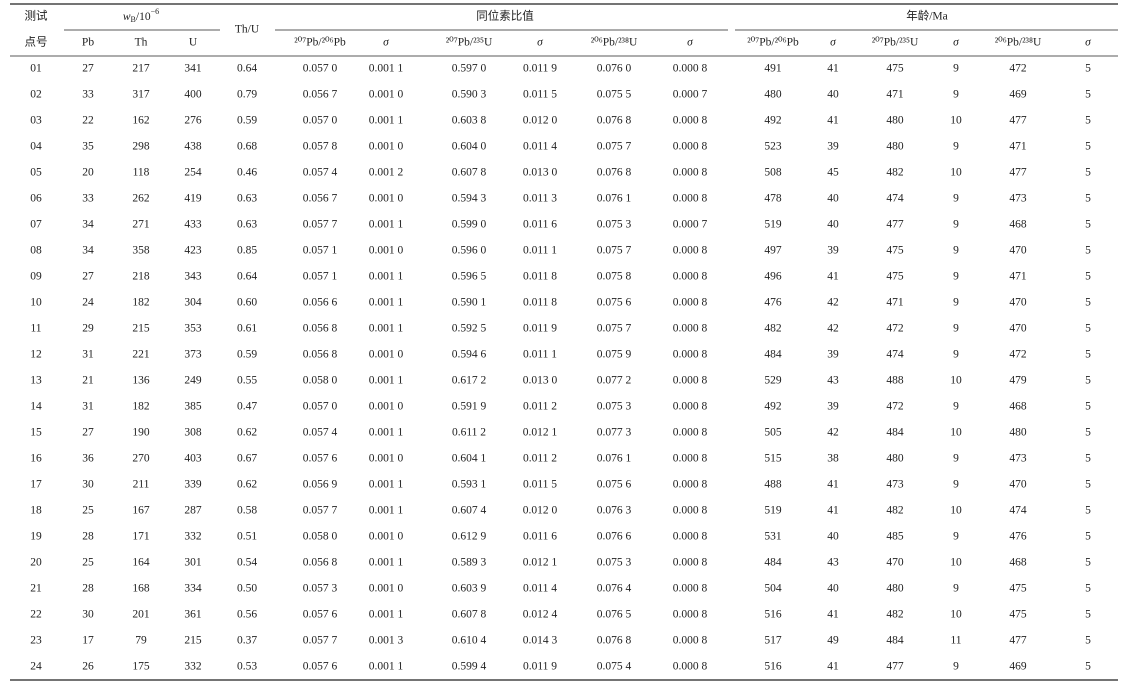 This screenshot has width=1128, height=689. I want to click on table-cell: 0.011 2, so click(540, 407).